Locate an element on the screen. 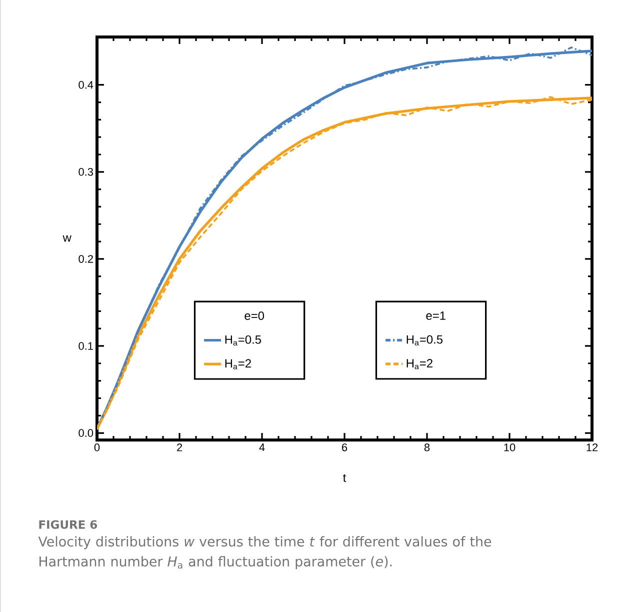 Image resolution: width=641 pixels, height=612 pixels. y-tick-label: 0.1 is located at coordinates (85, 346).